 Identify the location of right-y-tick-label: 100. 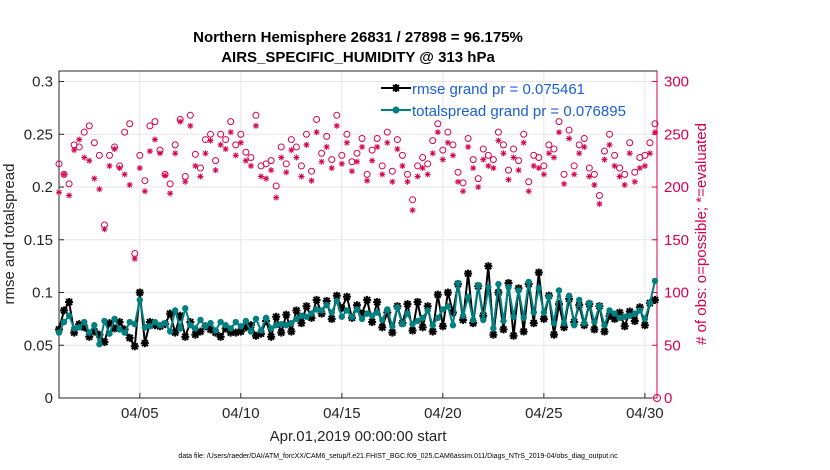
(676, 293).